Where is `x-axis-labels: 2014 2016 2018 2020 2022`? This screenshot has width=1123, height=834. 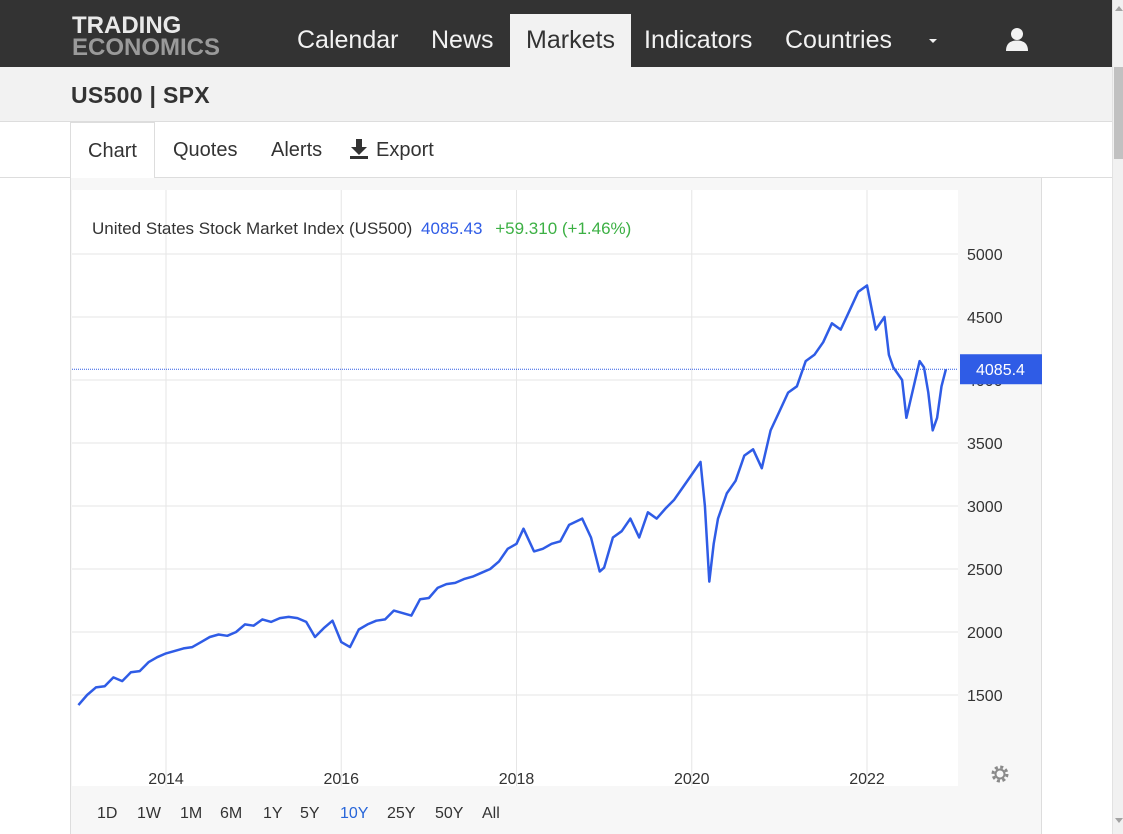 x-axis-labels: 2014 2016 2018 2020 2022 is located at coordinates (516, 779).